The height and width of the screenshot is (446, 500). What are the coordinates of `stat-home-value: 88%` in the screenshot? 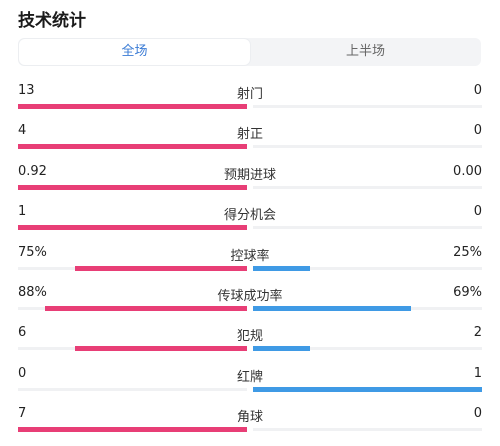 It's located at (32, 292).